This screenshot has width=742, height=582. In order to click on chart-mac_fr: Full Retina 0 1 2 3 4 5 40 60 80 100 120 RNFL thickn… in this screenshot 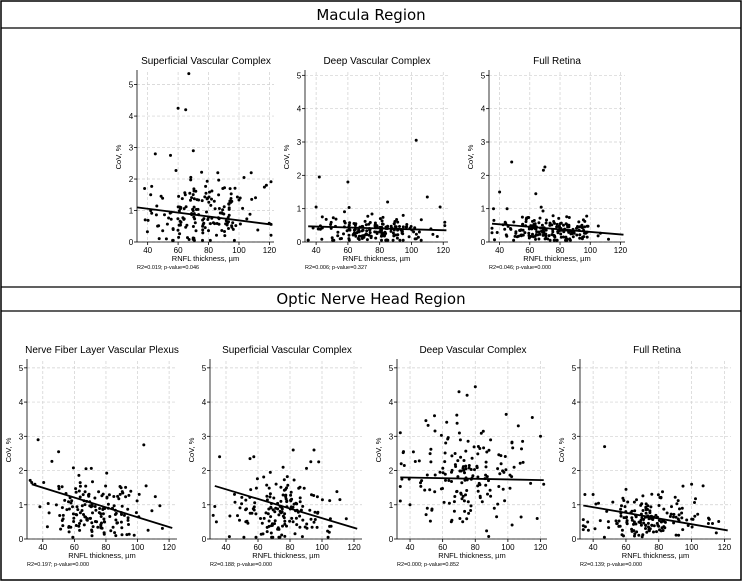, I will do `click(547, 163)`.